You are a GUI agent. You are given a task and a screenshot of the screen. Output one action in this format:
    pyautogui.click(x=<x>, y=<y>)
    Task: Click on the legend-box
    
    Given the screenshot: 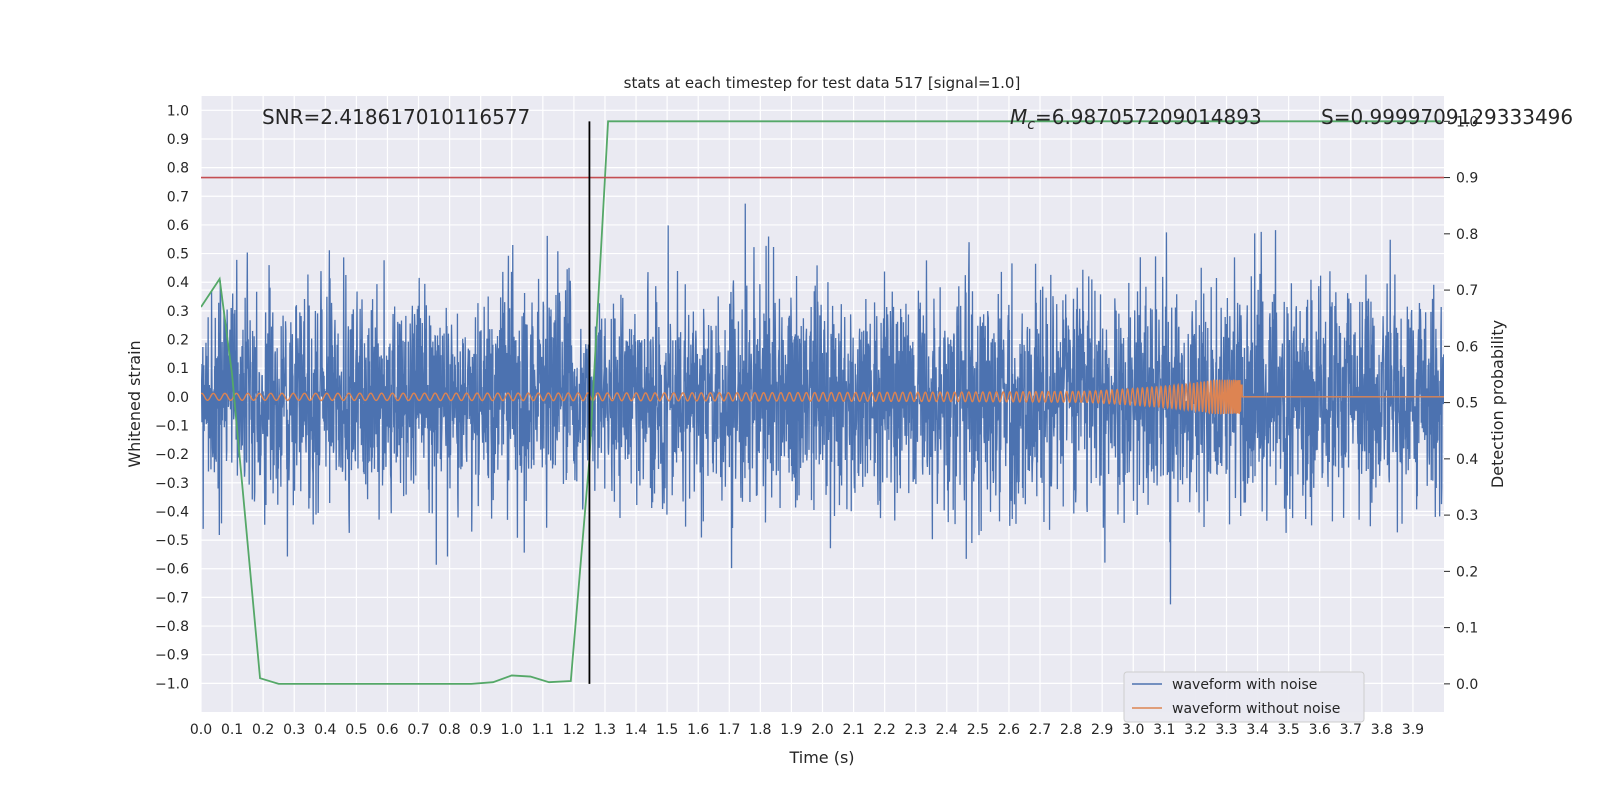 What is the action you would take?
    pyautogui.click(x=1244, y=697)
    